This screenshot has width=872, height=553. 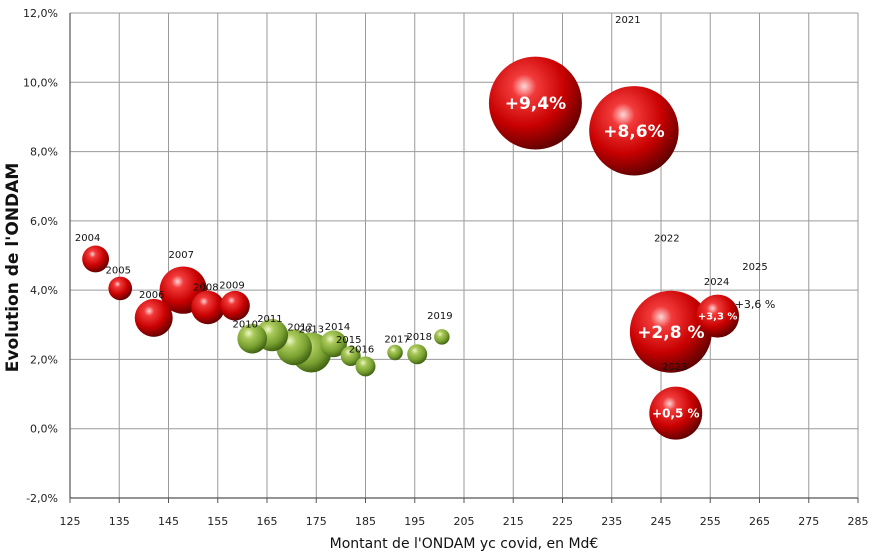 What do you see at coordinates (267, 521) in the screenshot?
I see `x-tick-label: 165` at bounding box center [267, 521].